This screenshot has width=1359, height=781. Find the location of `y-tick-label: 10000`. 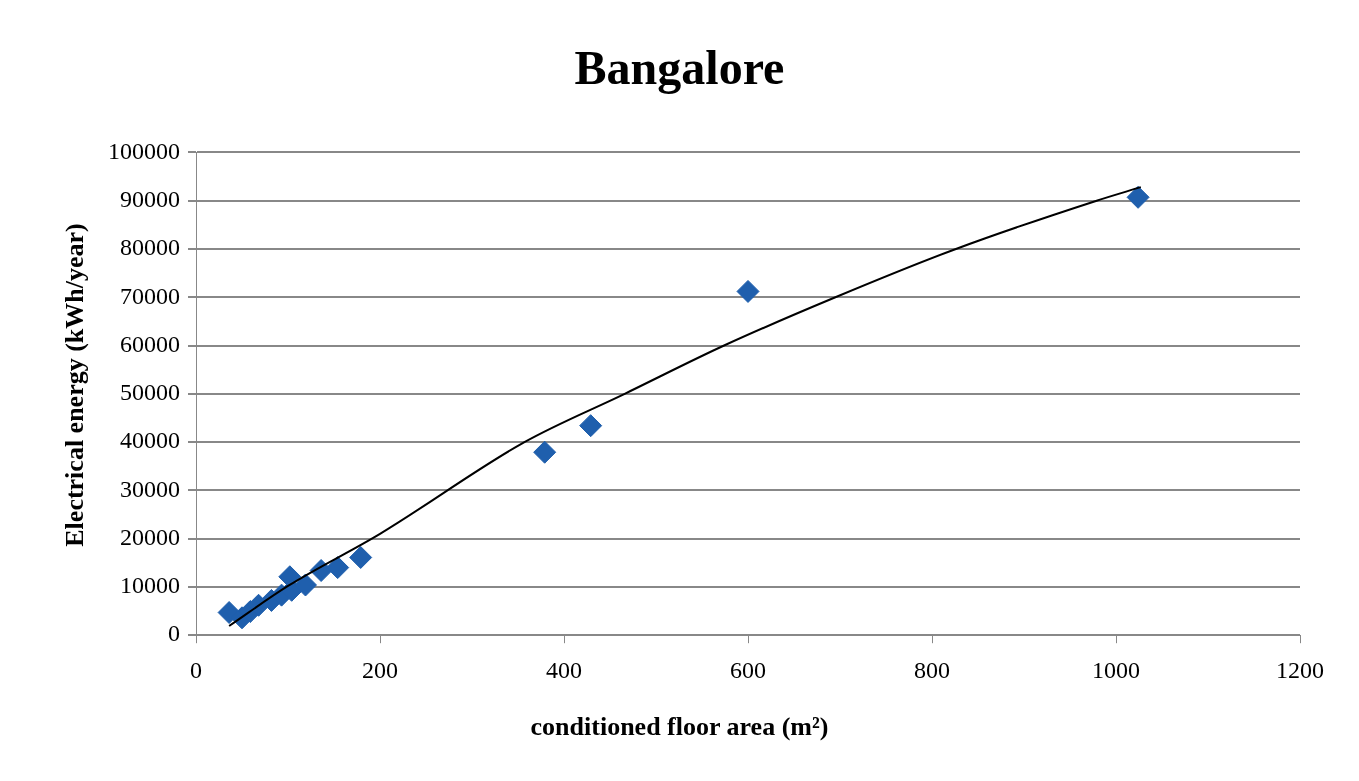

y-tick-label: 10000 is located at coordinates (150, 585).